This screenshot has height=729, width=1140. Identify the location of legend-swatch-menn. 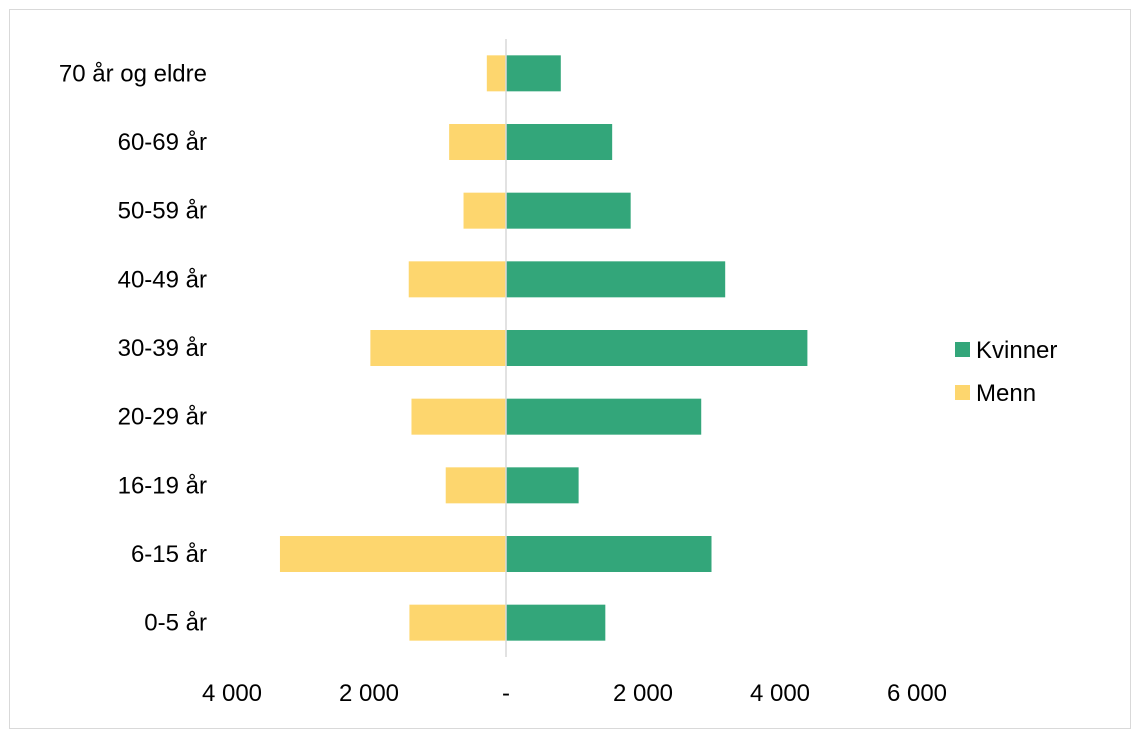
(962, 392).